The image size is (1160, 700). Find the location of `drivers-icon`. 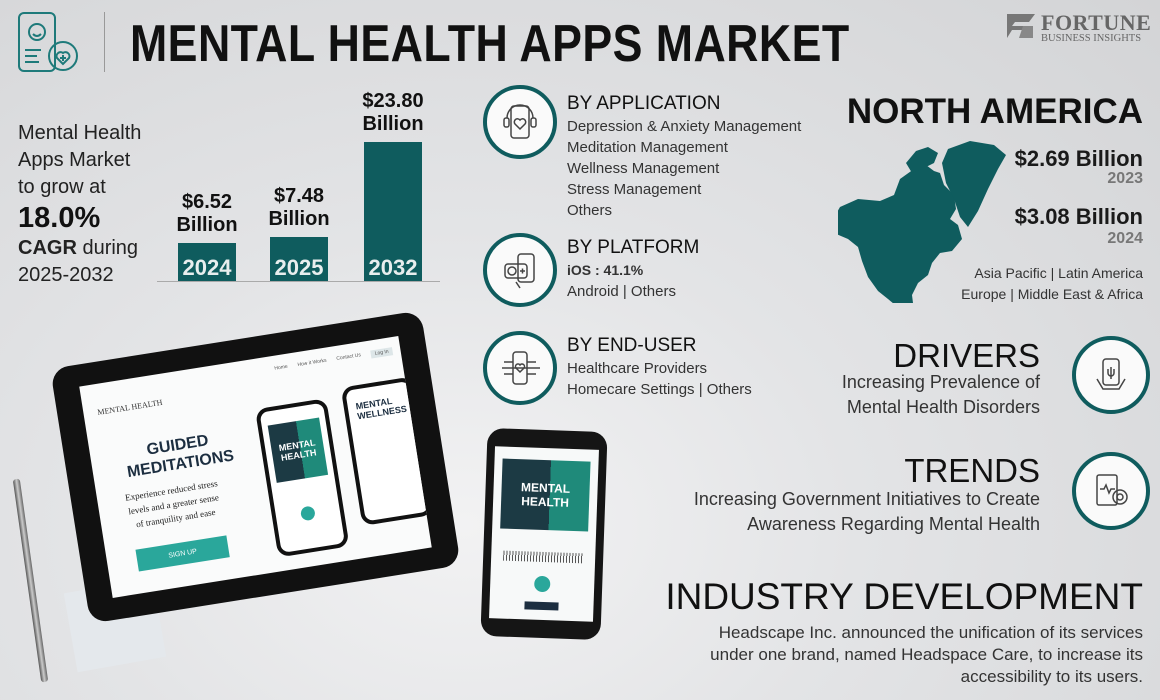

drivers-icon is located at coordinates (1111, 375).